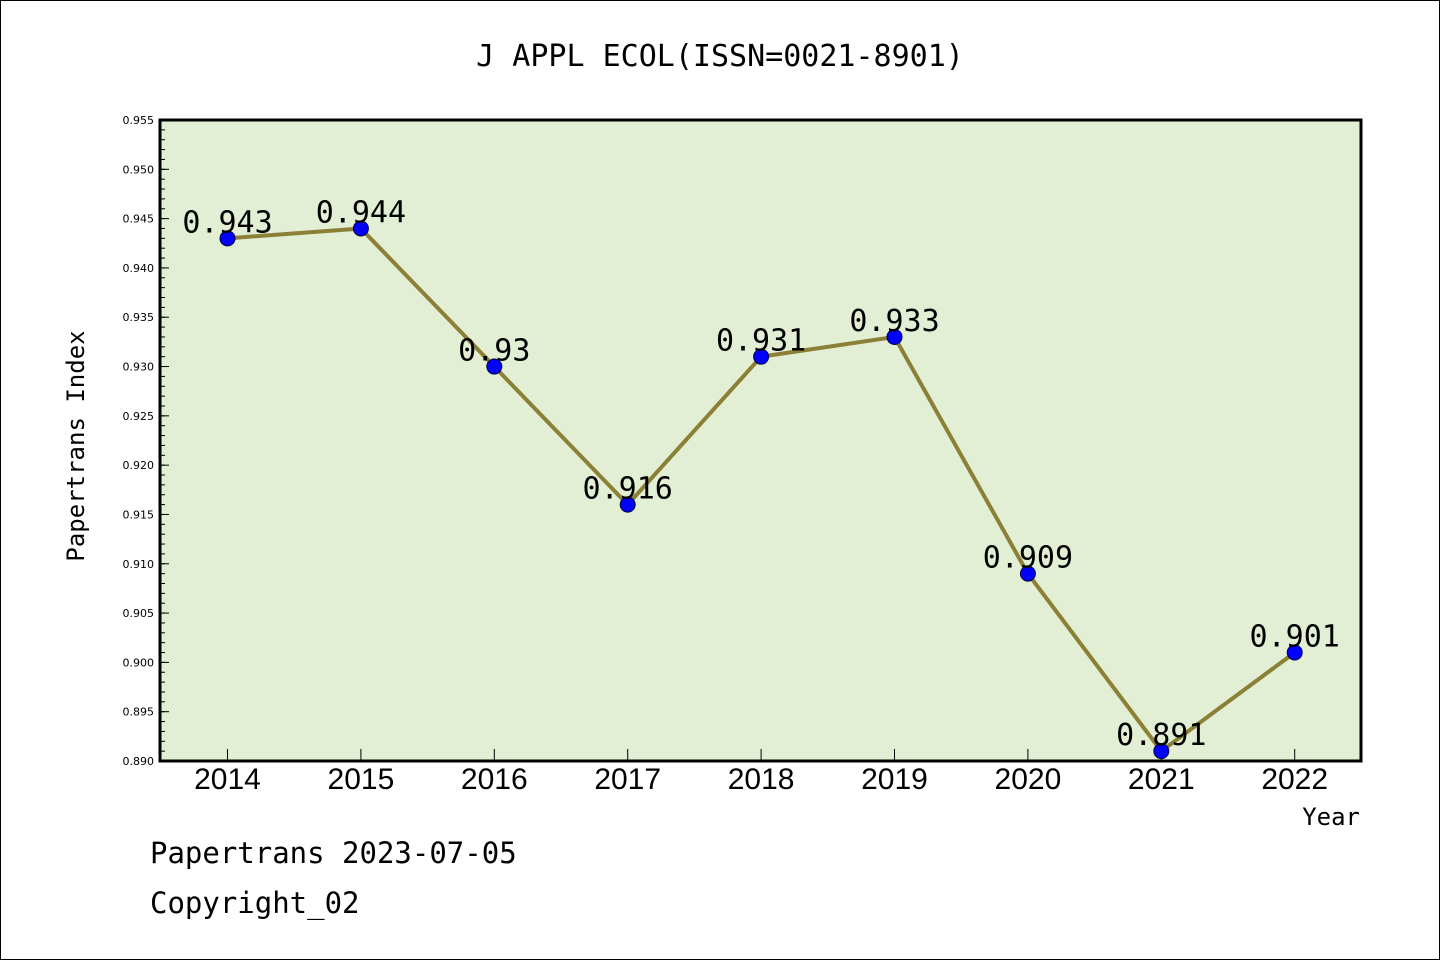 The width and height of the screenshot is (1440, 960). What do you see at coordinates (139, 662) in the screenshot?
I see `y-tick-label: 0.900` at bounding box center [139, 662].